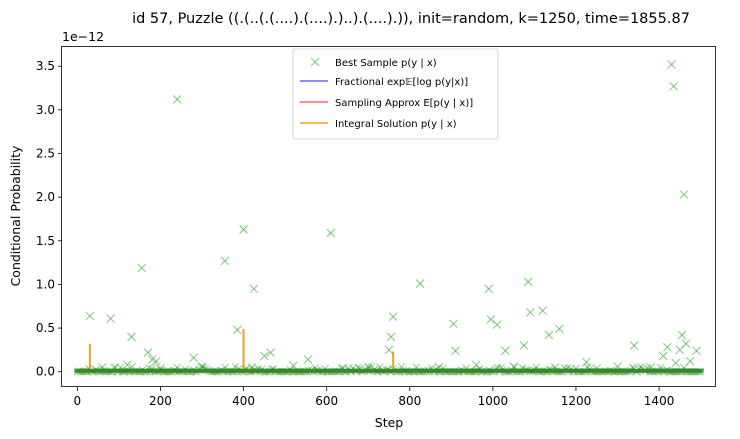 The height and width of the screenshot is (439, 740). Describe the element at coordinates (659, 401) in the screenshot. I see `x-tick-label: 1400` at that location.